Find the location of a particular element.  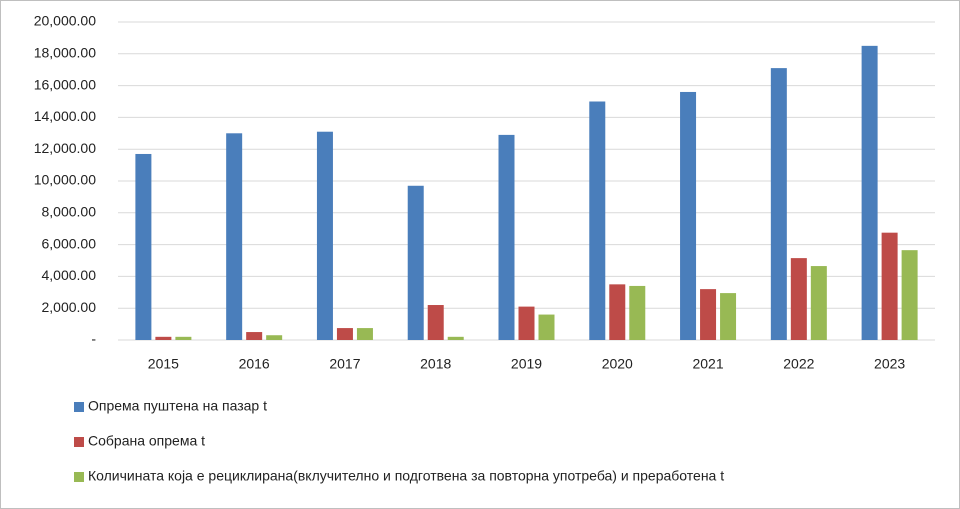

x-tick-label: 2019 is located at coordinates (526, 364).